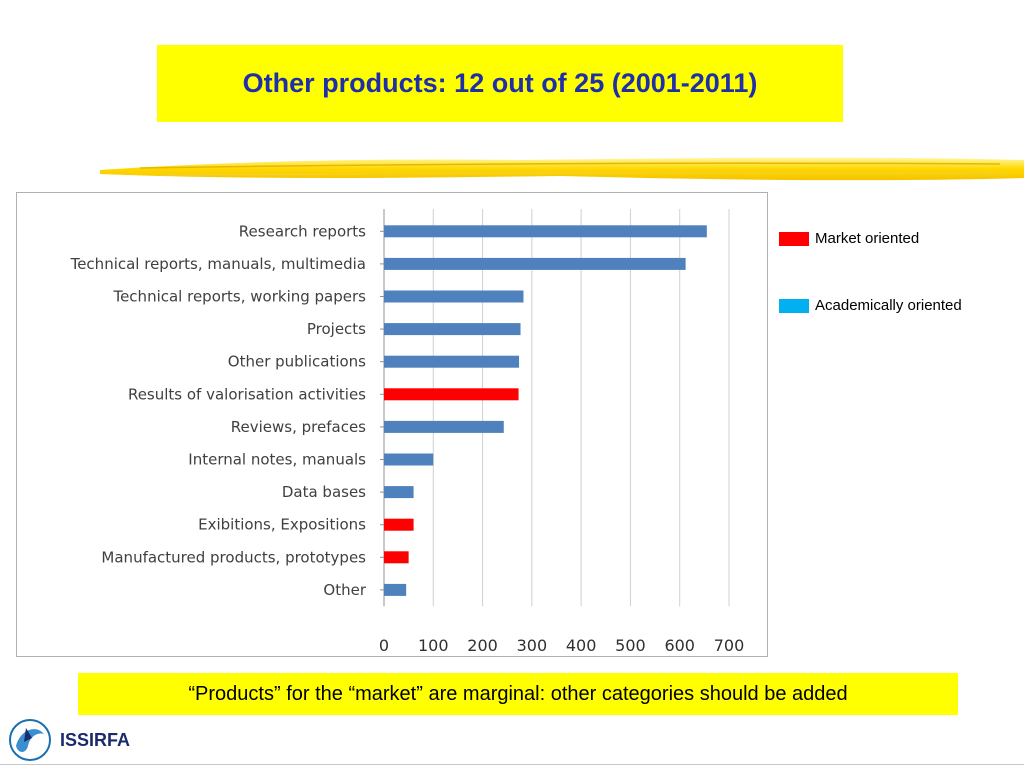 The width and height of the screenshot is (1024, 768). What do you see at coordinates (324, 492) in the screenshot?
I see `category-label: Data bases` at bounding box center [324, 492].